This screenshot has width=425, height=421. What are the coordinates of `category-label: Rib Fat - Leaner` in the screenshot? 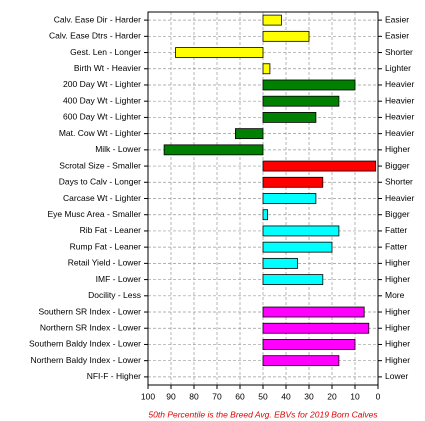 It's located at (111, 230).